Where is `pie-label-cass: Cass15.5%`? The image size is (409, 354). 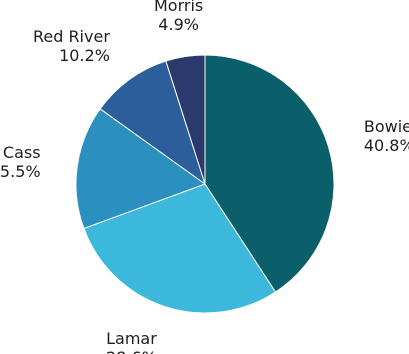 pie-label-cass: Cass15.5% is located at coordinates (20, 162).